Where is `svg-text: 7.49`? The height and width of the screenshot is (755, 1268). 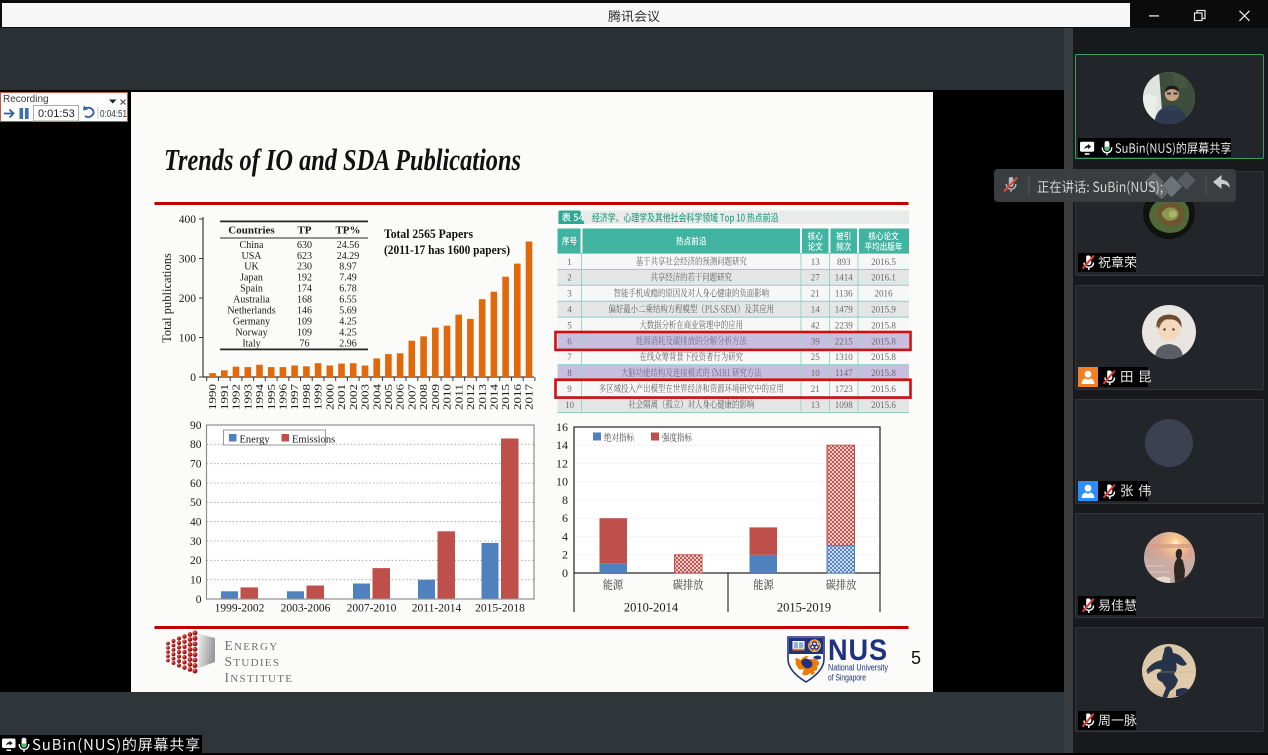
svg-text: 7.49 is located at coordinates (348, 278).